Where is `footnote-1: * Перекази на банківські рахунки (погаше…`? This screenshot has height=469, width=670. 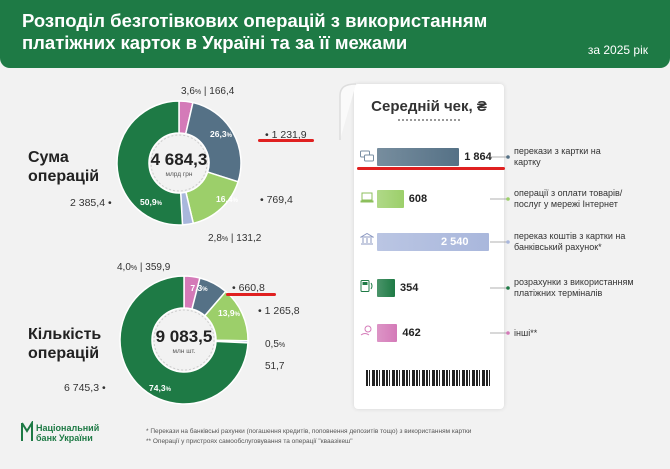
footnote-1: * Перекази на банківські рахунки (погаше… is located at coordinates (309, 431).